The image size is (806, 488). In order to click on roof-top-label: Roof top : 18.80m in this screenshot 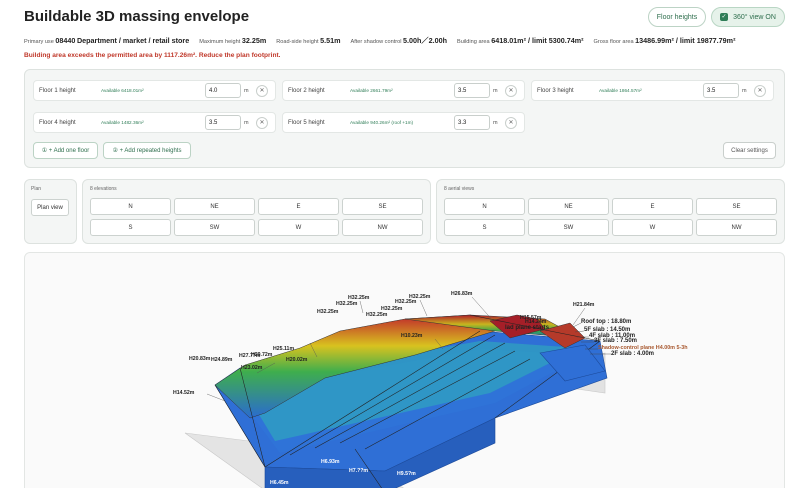, I will do `click(606, 322)`.